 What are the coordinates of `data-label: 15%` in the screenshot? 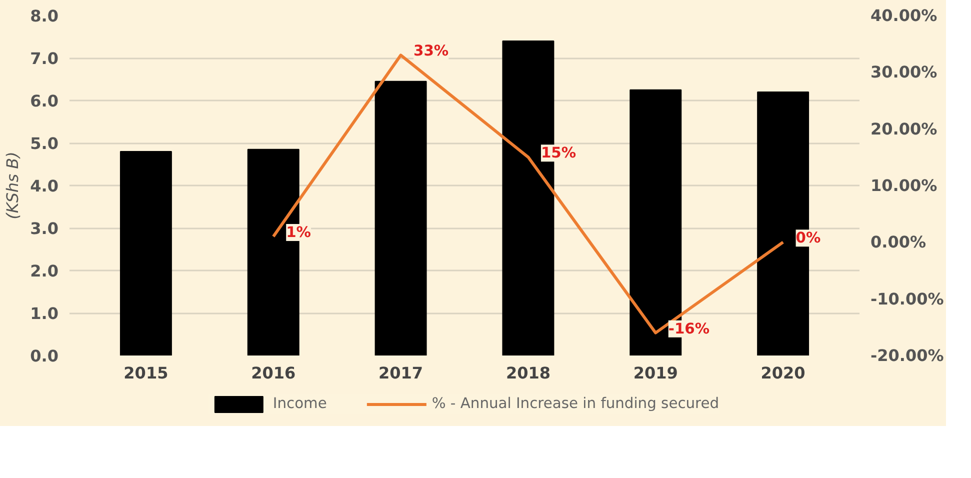 It's located at (558, 153).